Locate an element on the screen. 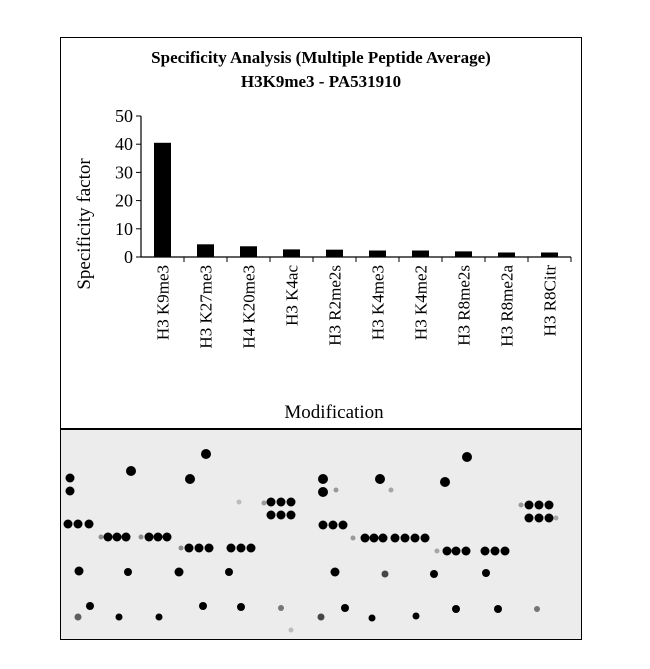  y-tick-label: 50 is located at coordinates (124, 116).